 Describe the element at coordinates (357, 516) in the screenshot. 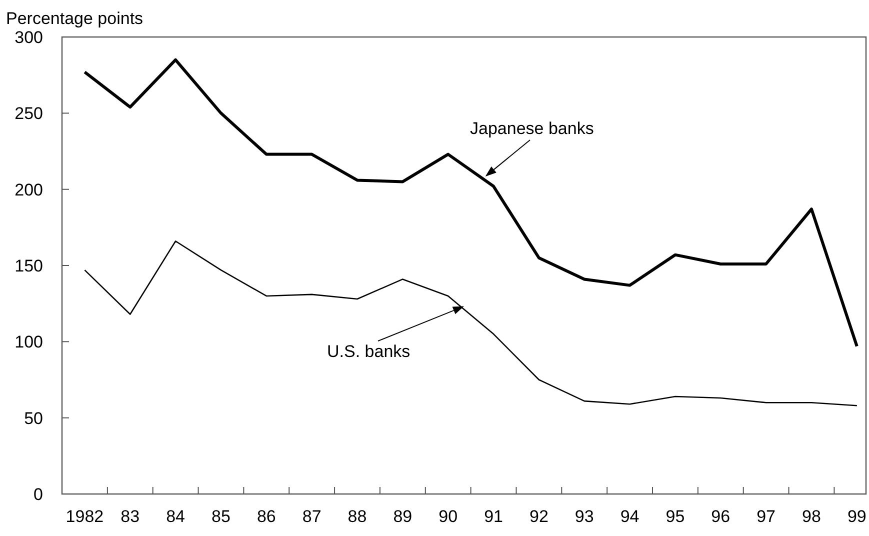

I see `x-tick-label: 88` at that location.